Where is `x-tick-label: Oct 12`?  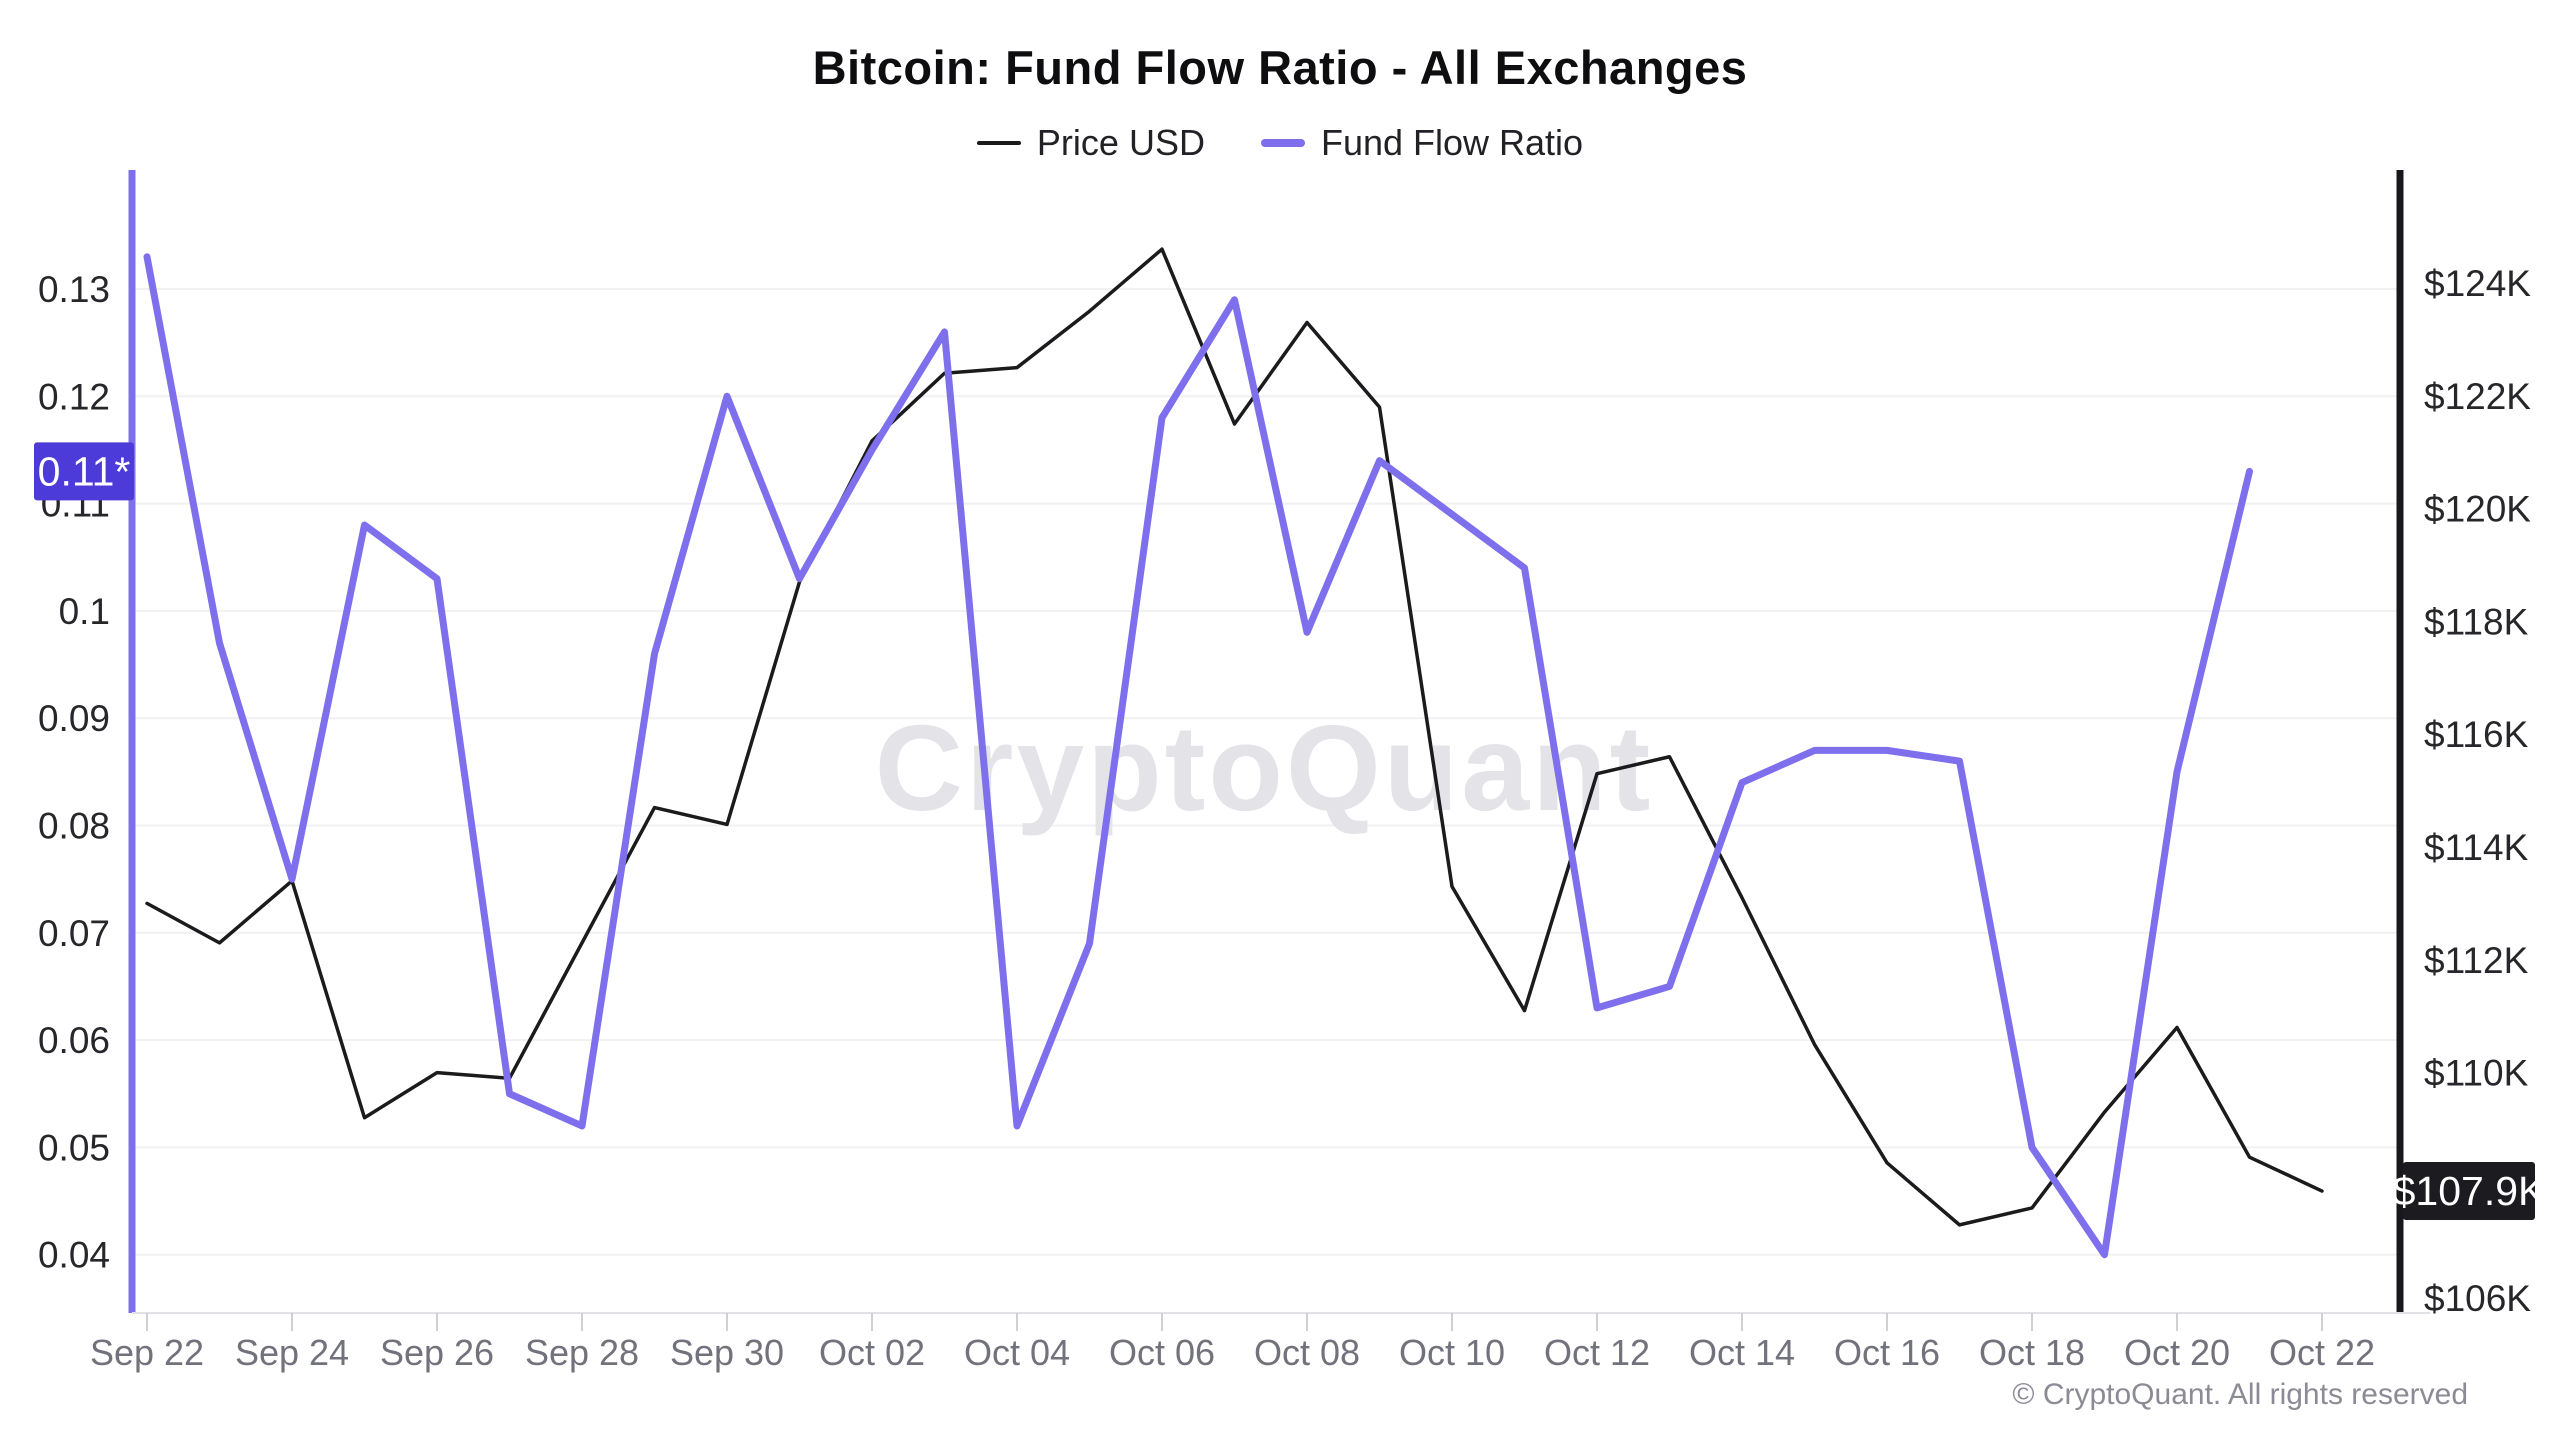
x-tick-label: Oct 12 is located at coordinates (1597, 1352).